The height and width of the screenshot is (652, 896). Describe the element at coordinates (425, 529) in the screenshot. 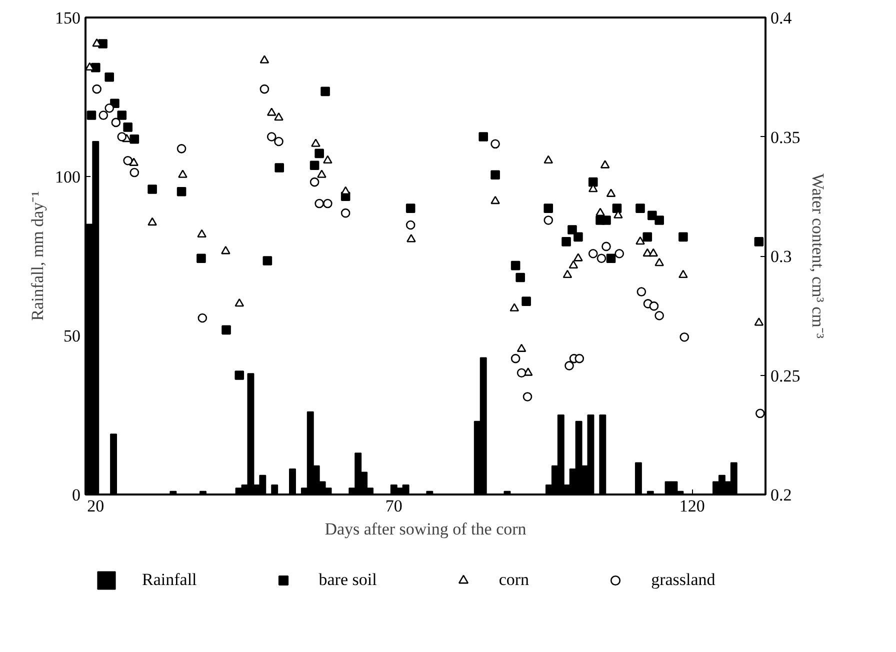

I see `x-axis-title: Days after sowing of the corn` at that location.